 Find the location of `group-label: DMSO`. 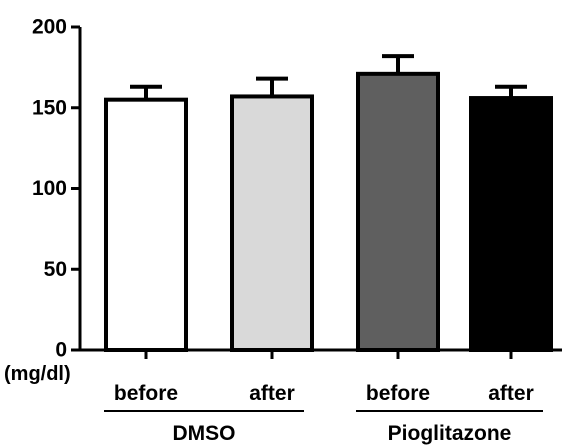

group-label: DMSO is located at coordinates (204, 433).